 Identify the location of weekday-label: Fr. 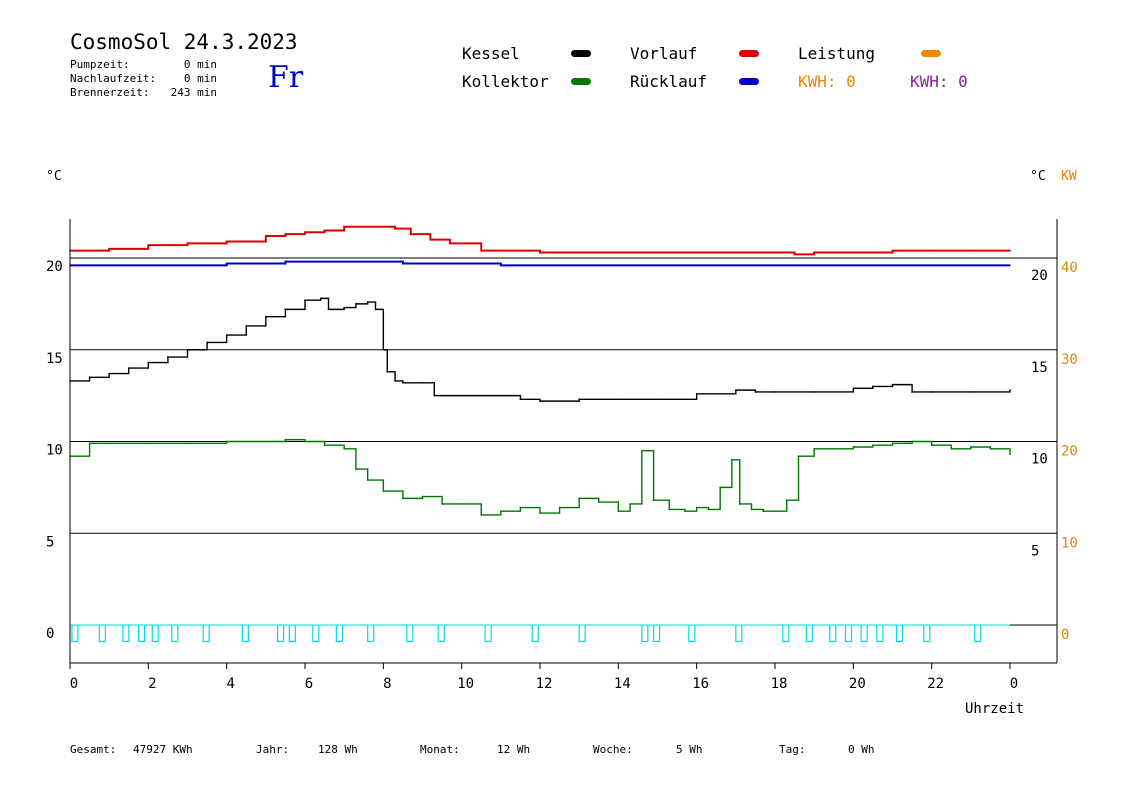
(286, 77).